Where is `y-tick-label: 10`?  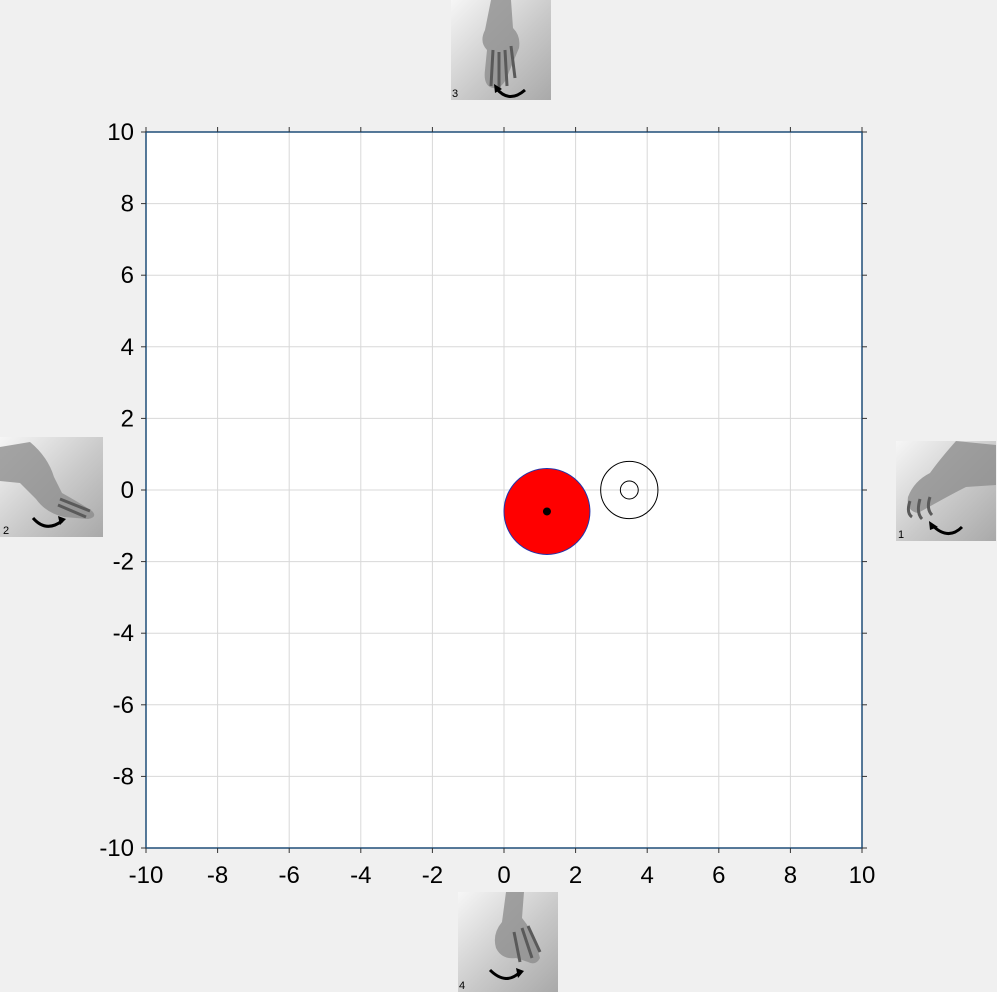
y-tick-label: 10 is located at coordinates (120, 132).